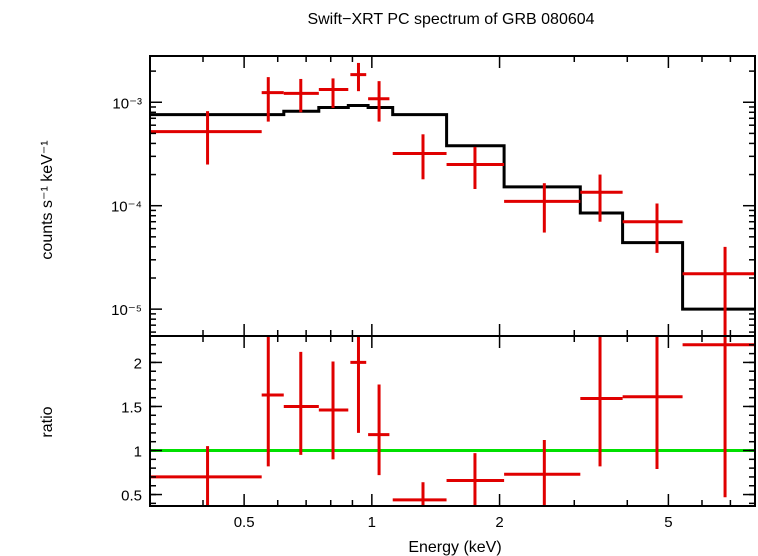  I want to click on y-tick-label: 2, so click(138, 363).